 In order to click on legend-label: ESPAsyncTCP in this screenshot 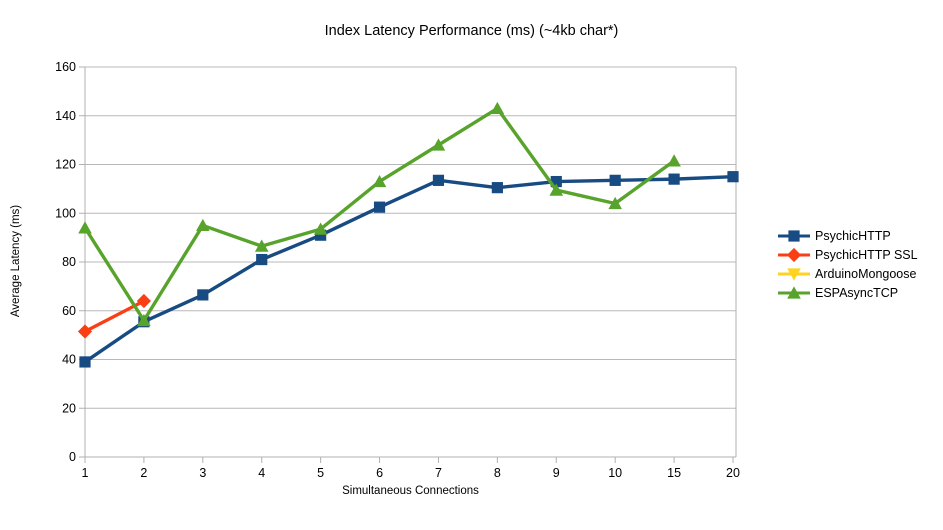, I will do `click(857, 292)`.